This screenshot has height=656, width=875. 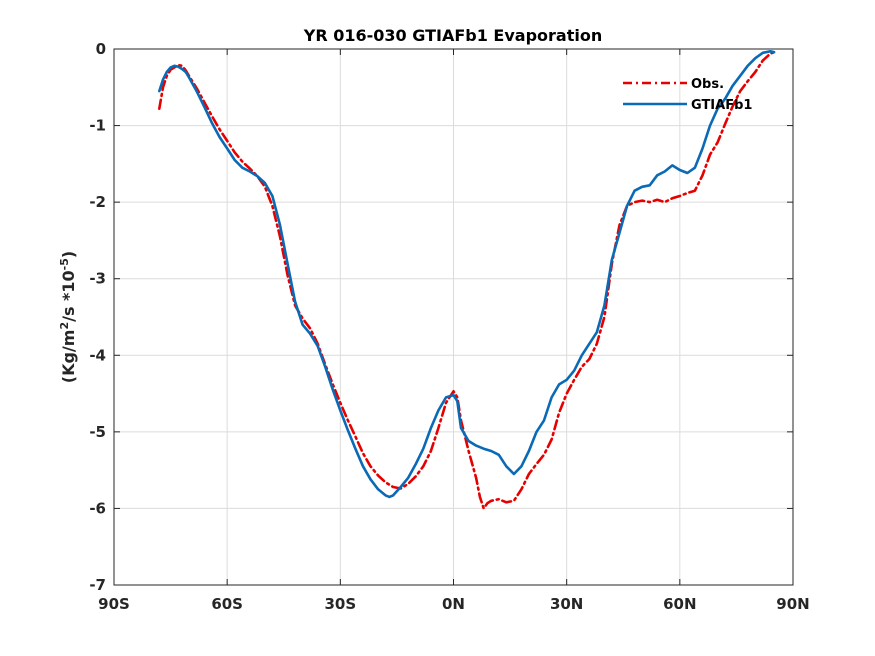 What do you see at coordinates (97, 432) in the screenshot?
I see `y-tick-label: -5` at bounding box center [97, 432].